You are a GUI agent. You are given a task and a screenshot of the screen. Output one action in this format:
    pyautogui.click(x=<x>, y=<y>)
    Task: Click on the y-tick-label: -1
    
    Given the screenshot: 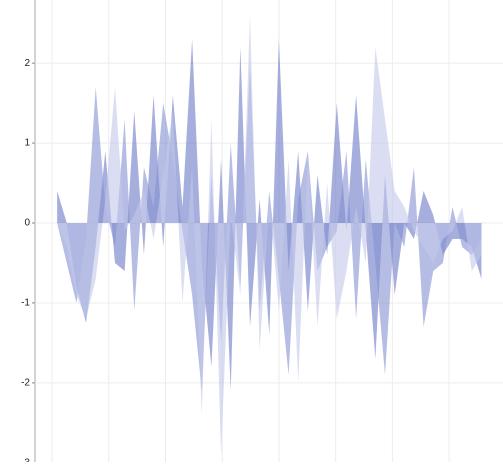 What is the action you would take?
    pyautogui.click(x=25, y=303)
    